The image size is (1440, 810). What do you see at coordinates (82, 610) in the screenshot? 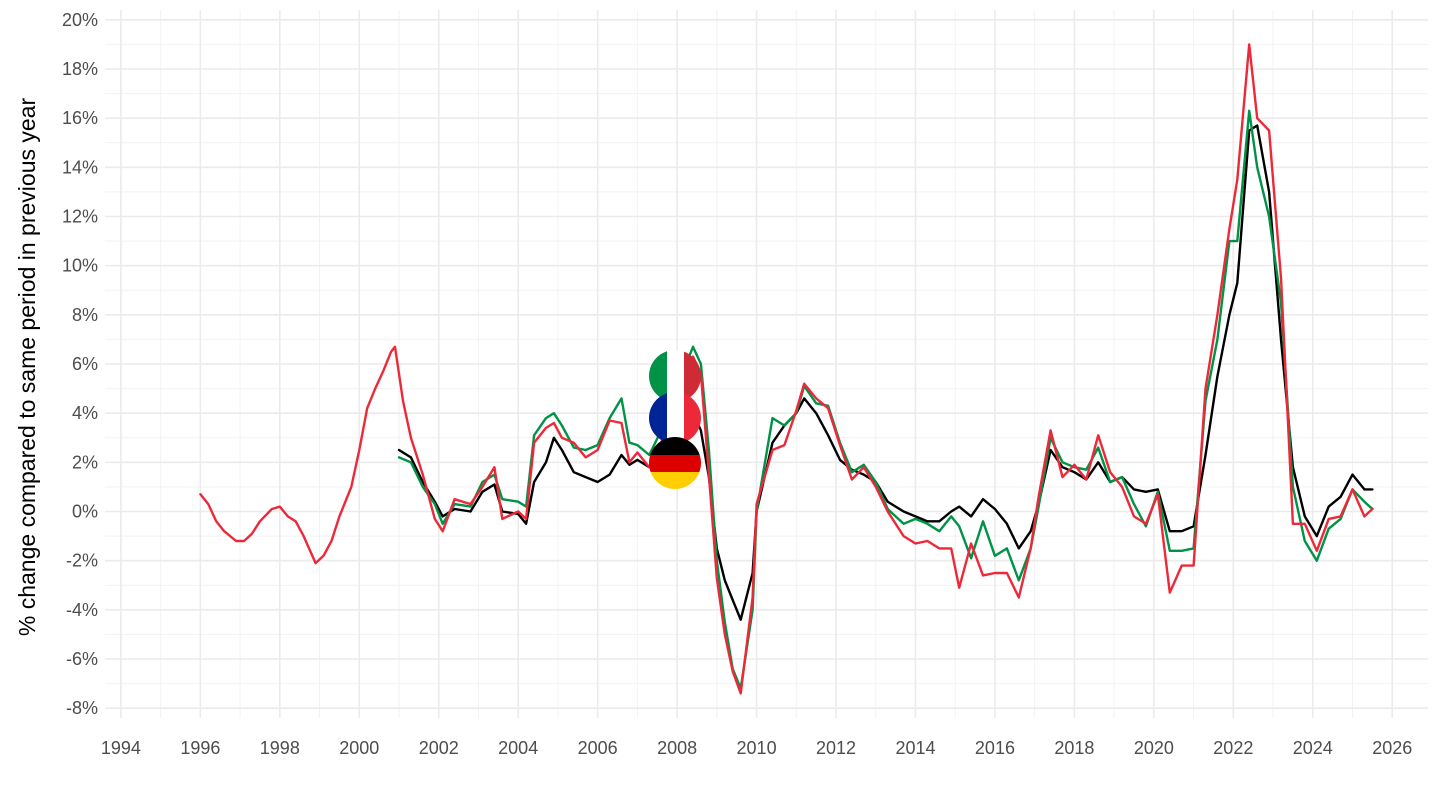
I see `y-tick-label: -4%` at bounding box center [82, 610].